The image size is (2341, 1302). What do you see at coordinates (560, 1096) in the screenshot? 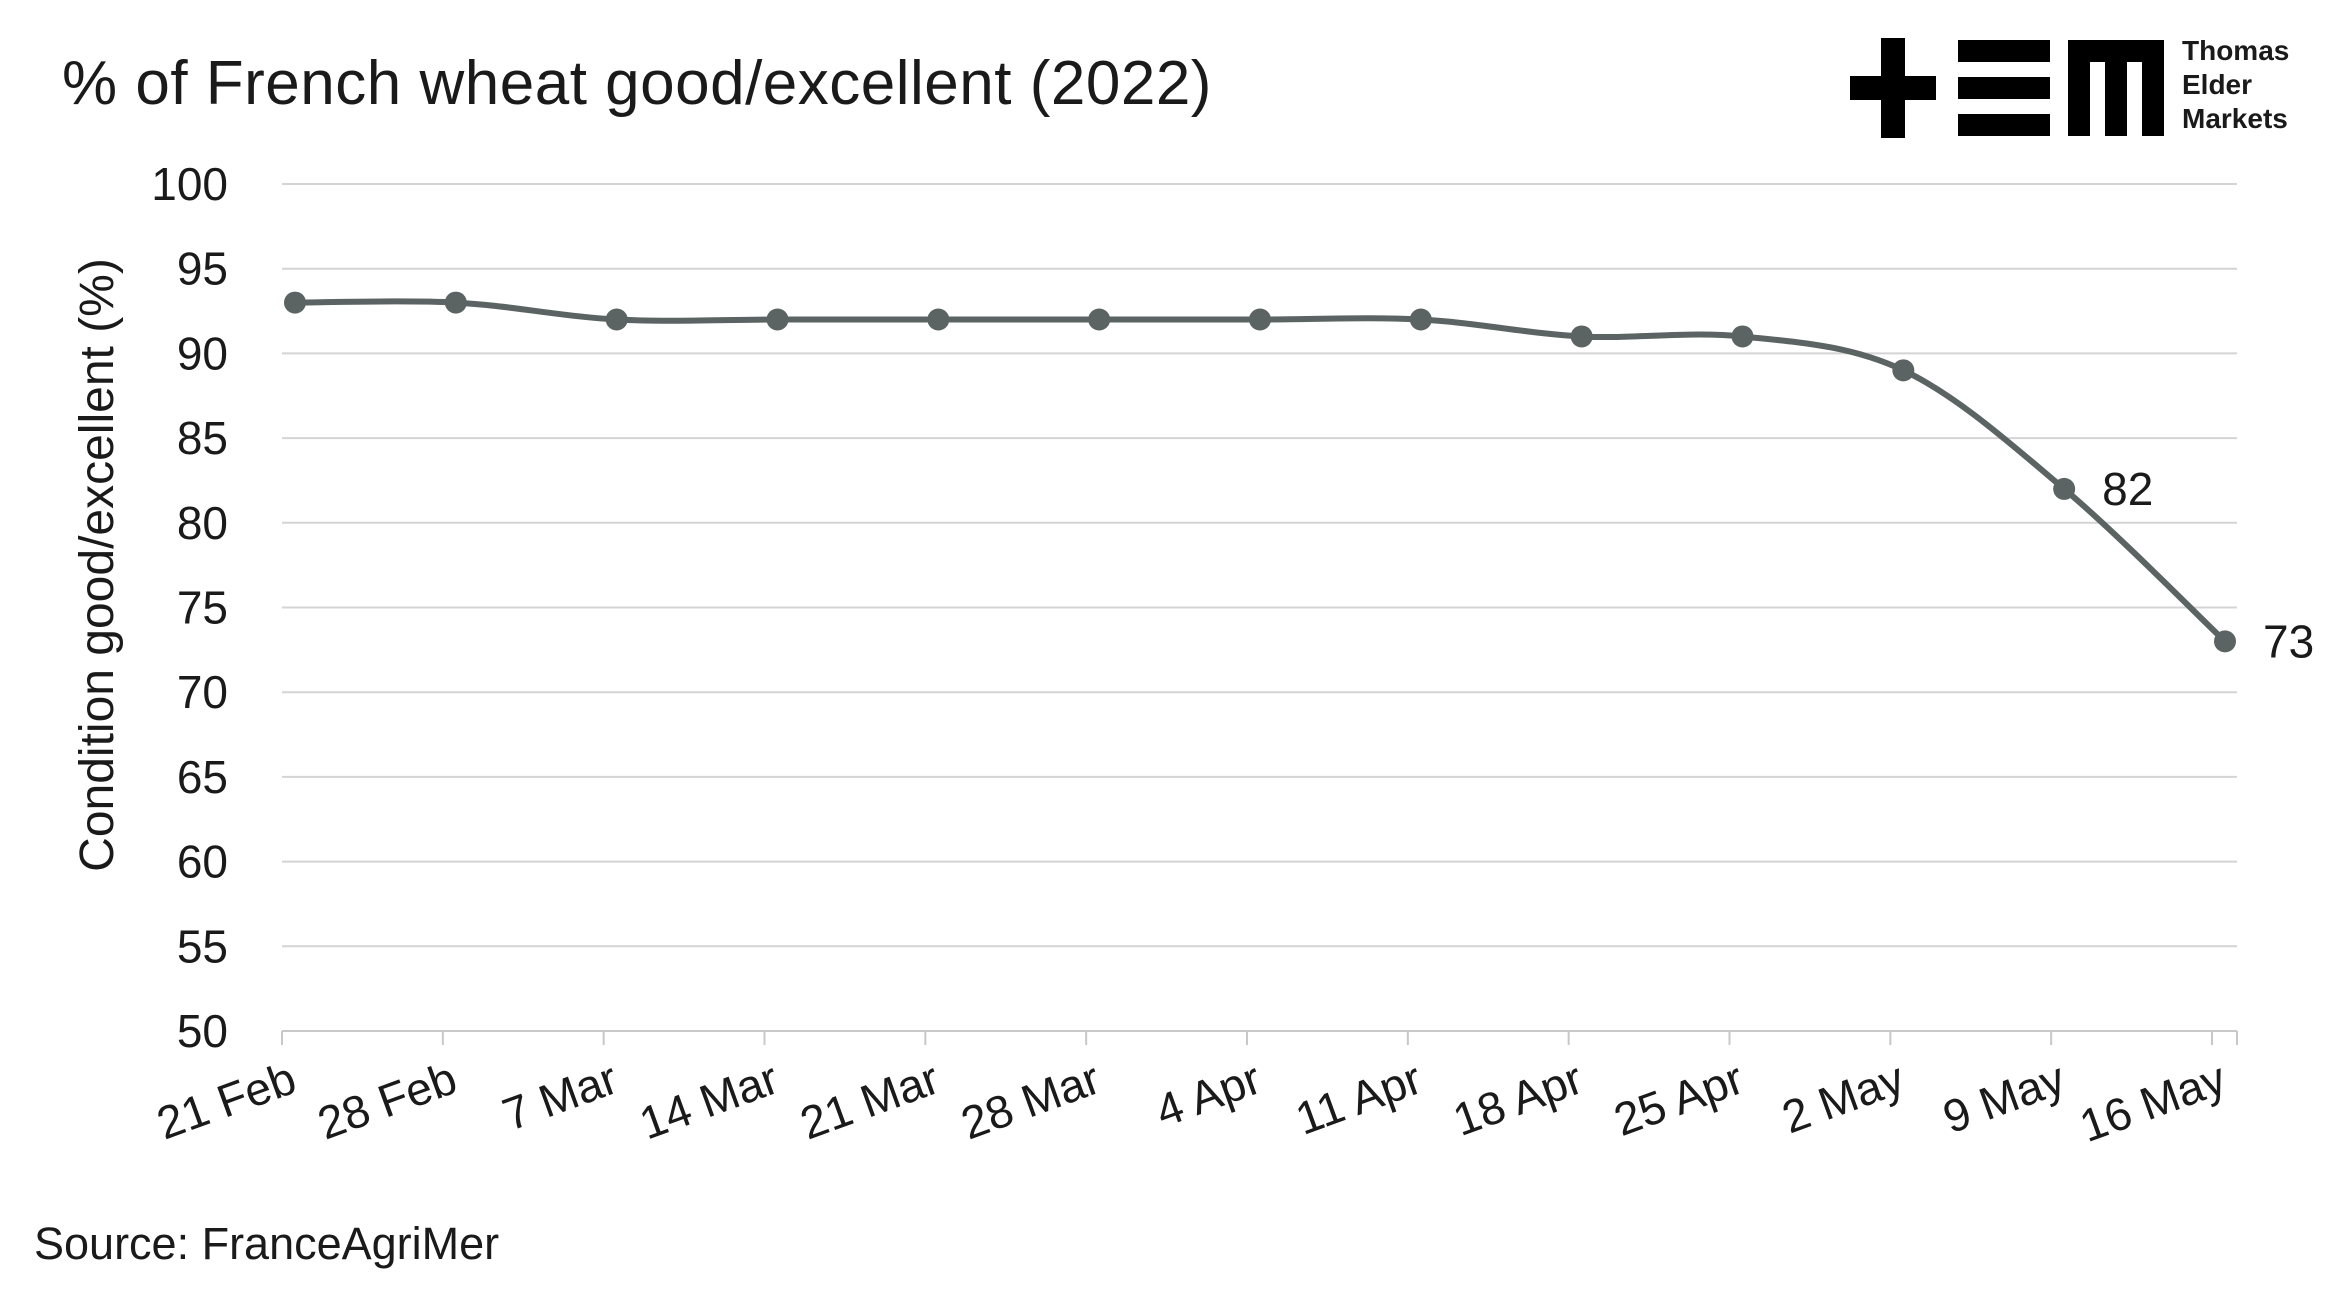
I see `x-tick-label: 7 Mar` at bounding box center [560, 1096].